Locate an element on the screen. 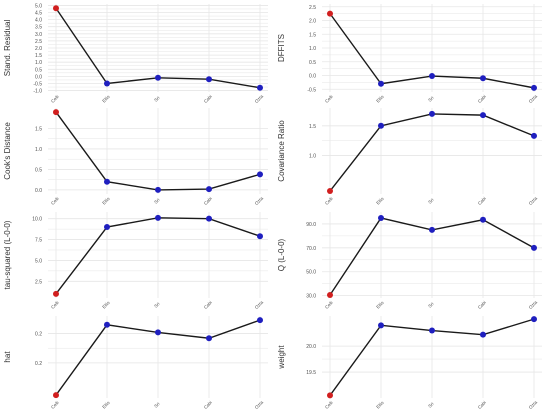 This screenshot has width=550, height=420. y-tick-label: 70.0 is located at coordinates (311, 249).